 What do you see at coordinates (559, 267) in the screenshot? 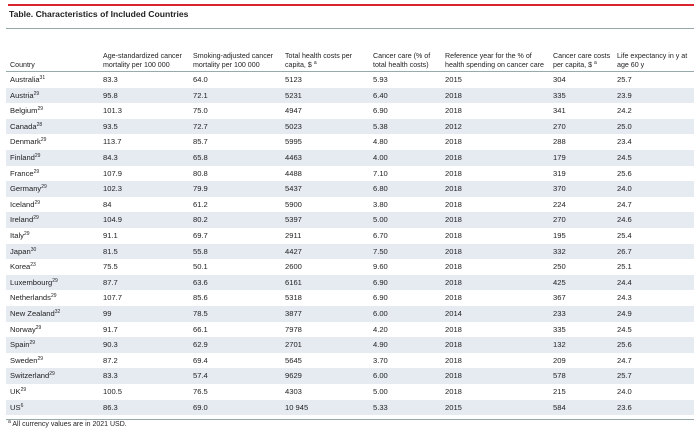
I see `value-cell: 250` at bounding box center [559, 267].